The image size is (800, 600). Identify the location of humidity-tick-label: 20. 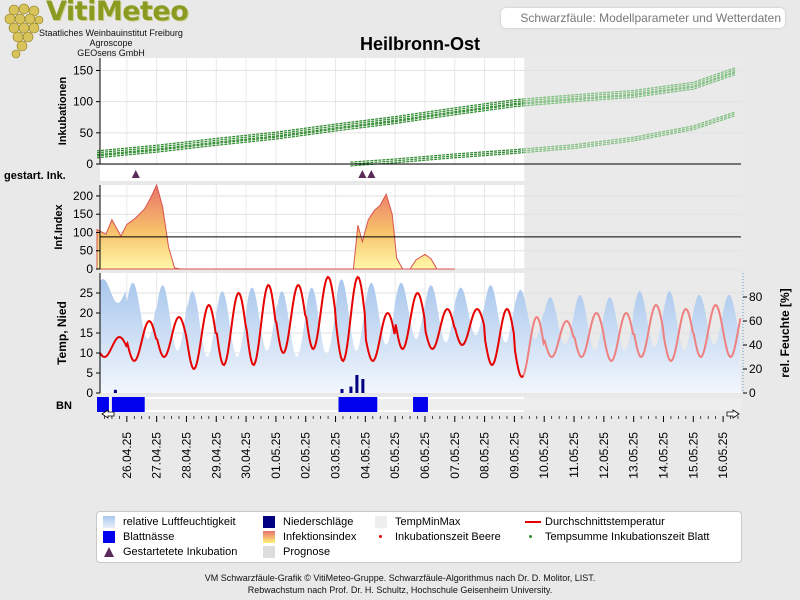
(756, 369).